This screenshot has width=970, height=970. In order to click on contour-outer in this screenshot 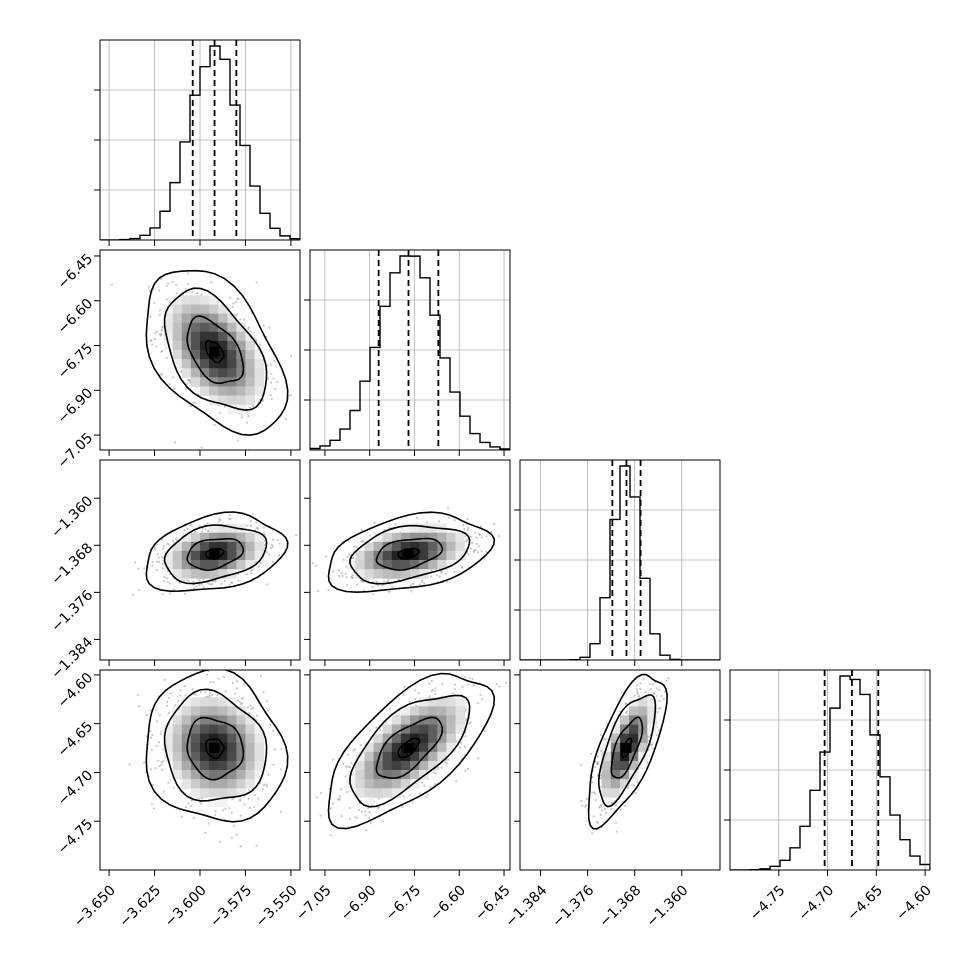, I will do `click(217, 353)`.